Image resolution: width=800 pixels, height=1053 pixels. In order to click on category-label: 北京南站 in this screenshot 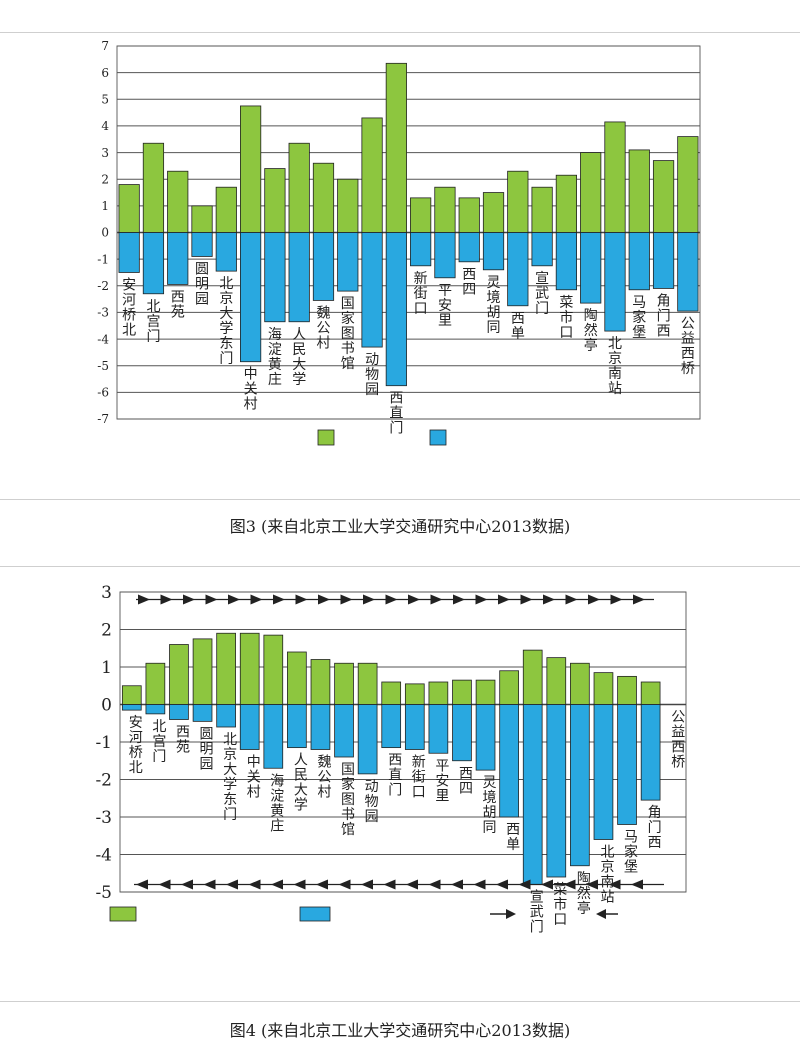, I will do `click(615, 366)`.